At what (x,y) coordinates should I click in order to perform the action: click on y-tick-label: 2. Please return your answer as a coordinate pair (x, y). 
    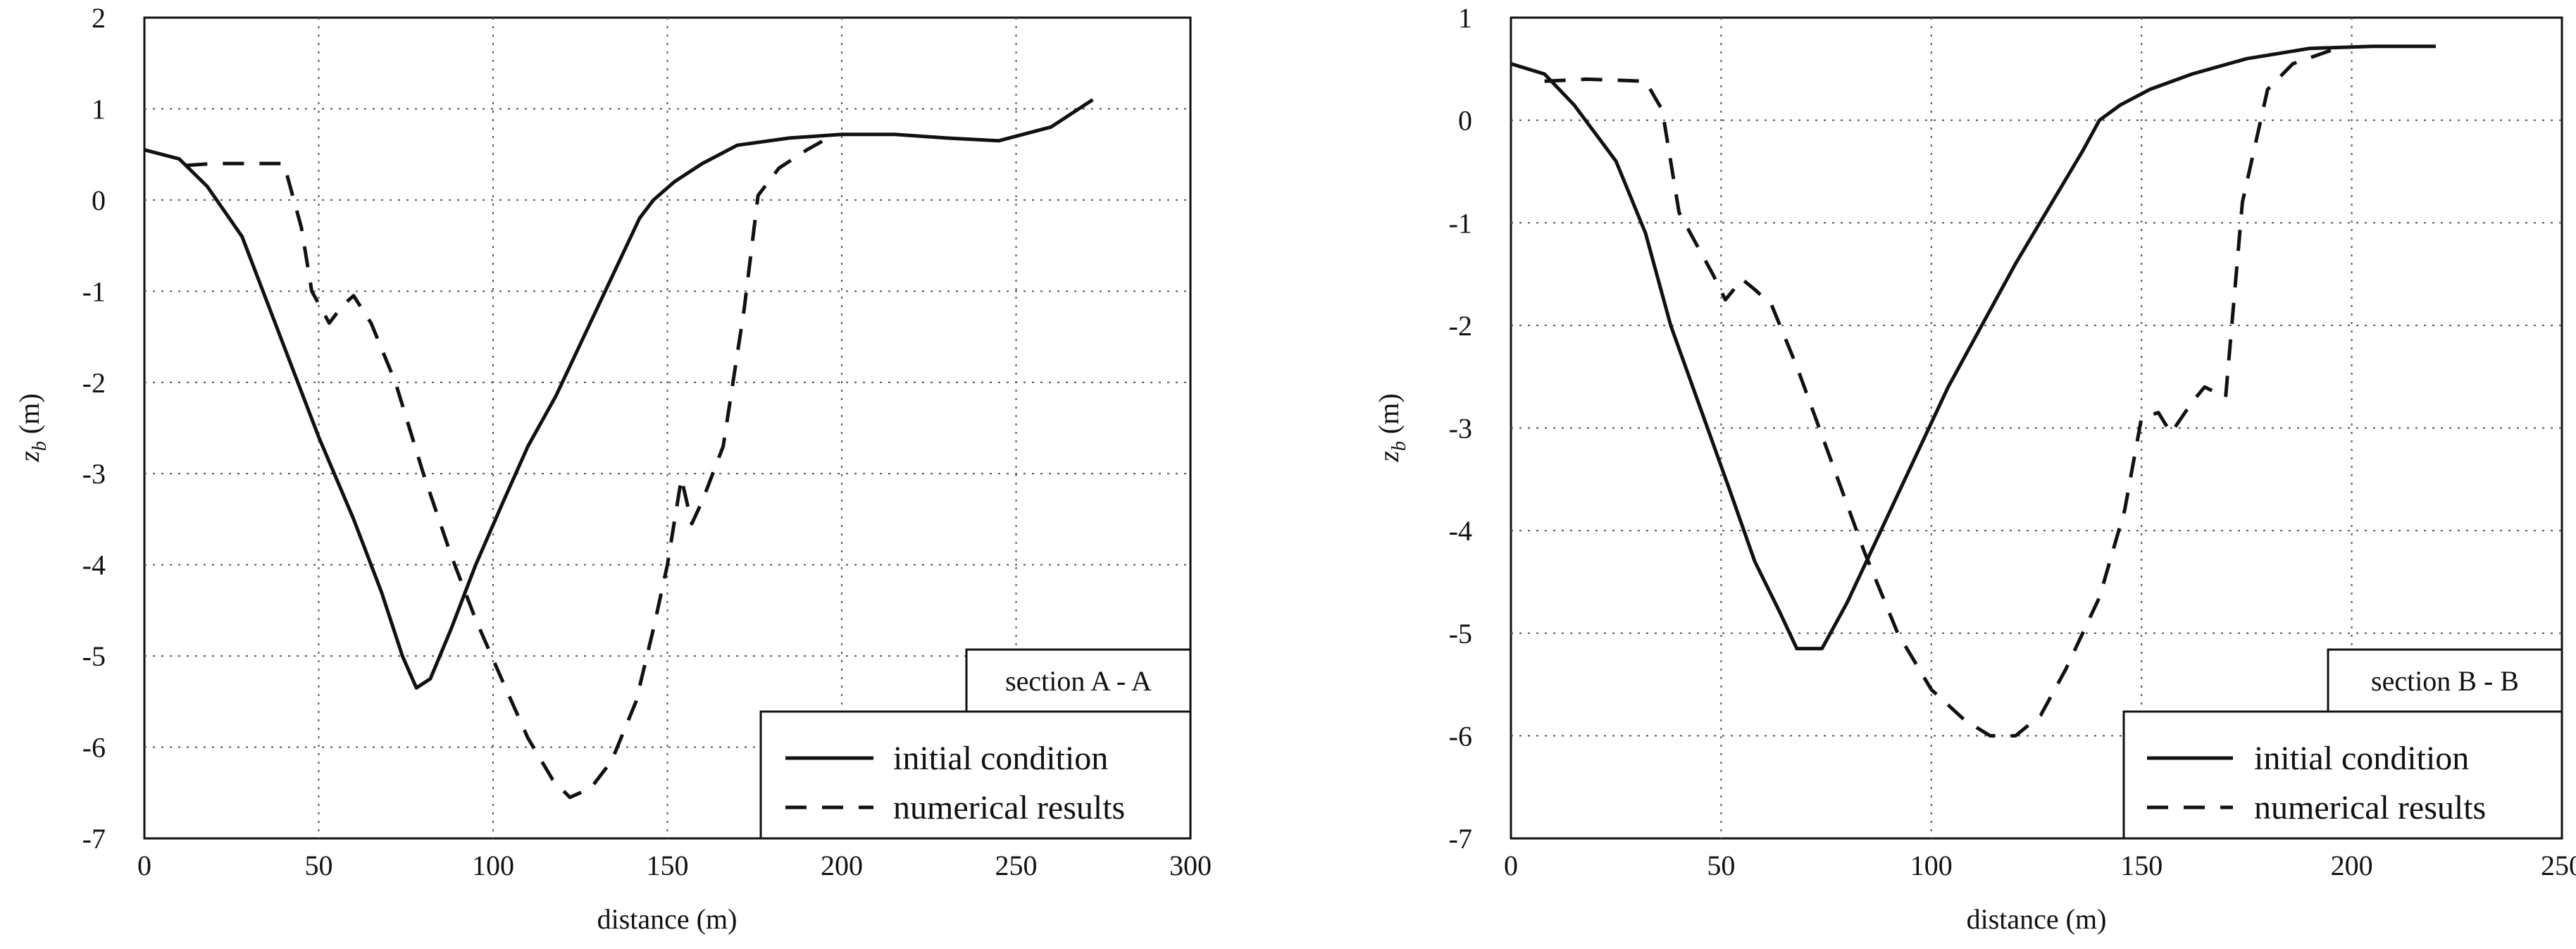
    Looking at the image, I should click on (99, 18).